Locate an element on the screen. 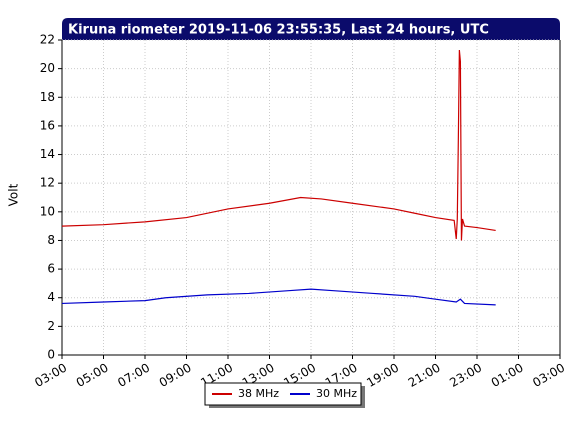 The width and height of the screenshot is (570, 426). y-tick-label: 8 is located at coordinates (51, 240).